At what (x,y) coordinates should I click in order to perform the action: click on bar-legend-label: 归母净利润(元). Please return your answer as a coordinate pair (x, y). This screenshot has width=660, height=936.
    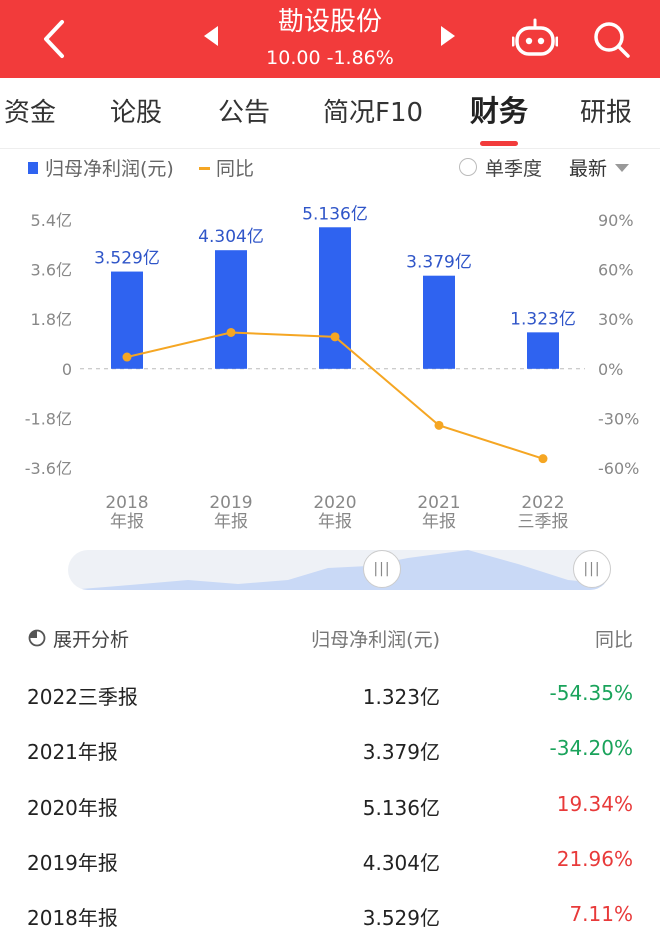
    Looking at the image, I should click on (109, 169).